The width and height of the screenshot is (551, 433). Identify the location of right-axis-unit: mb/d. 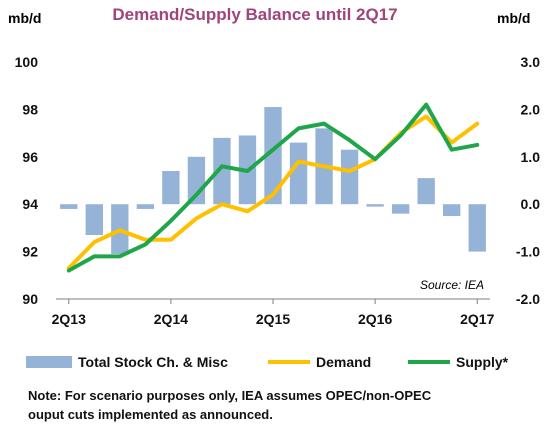
(513, 18).